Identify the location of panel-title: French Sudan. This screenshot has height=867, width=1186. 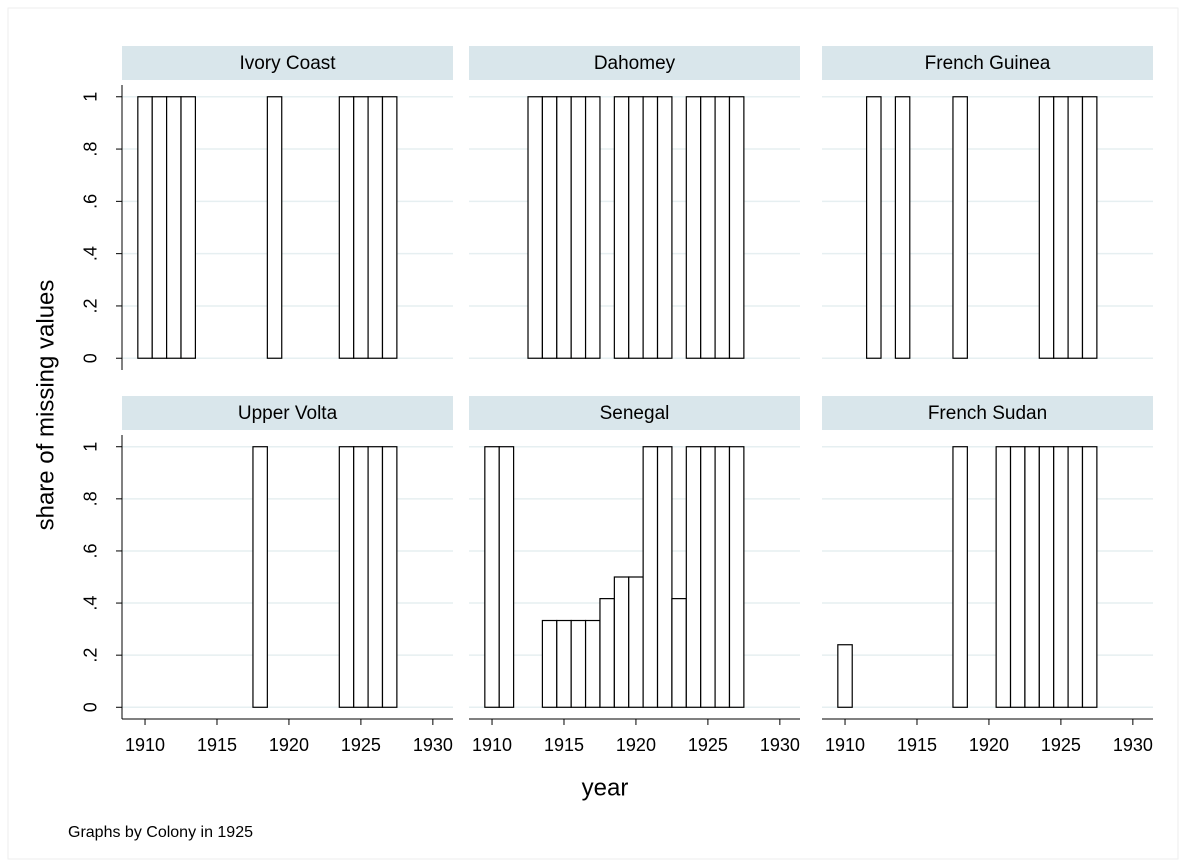
(987, 413).